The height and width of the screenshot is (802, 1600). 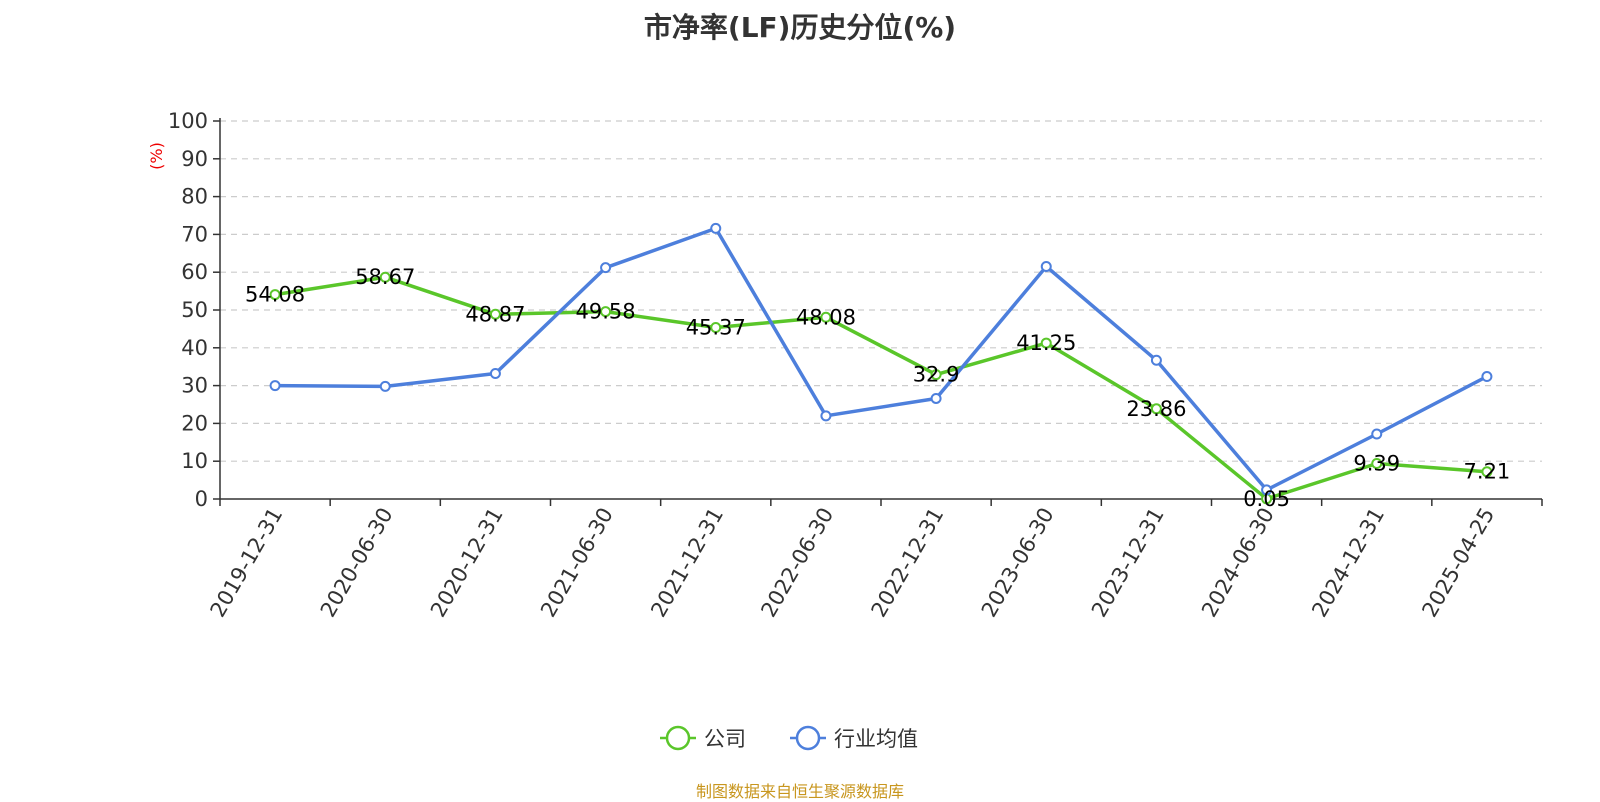 What do you see at coordinates (156, 156) in the screenshot?
I see `y-axis-unit-label: (%)` at bounding box center [156, 156].